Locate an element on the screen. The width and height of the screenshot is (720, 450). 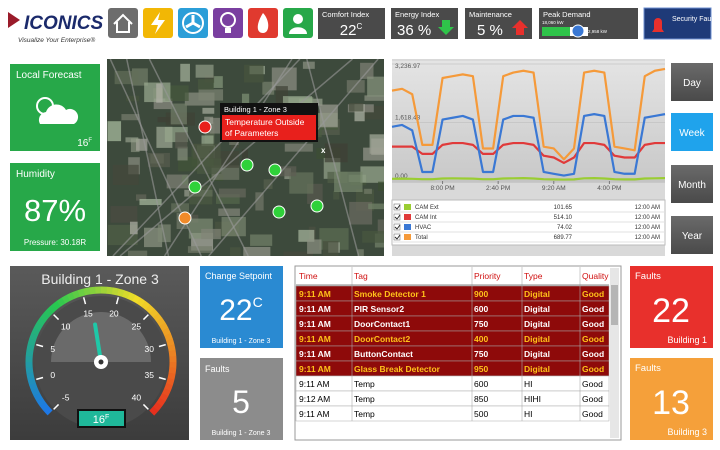
scrollbar is located at coordinates (614, 353).